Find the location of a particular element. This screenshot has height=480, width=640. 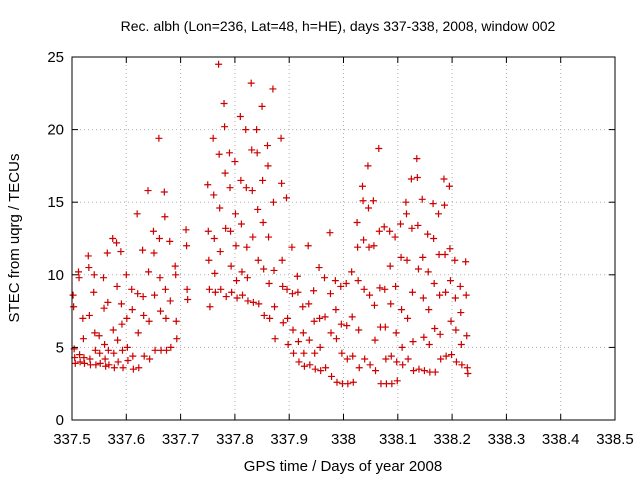

x-tick-label: 338.3 is located at coordinates (507, 439).